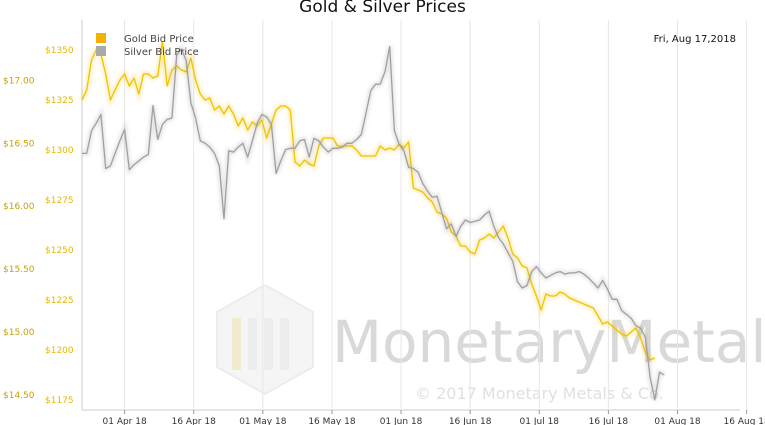 The width and height of the screenshot is (765, 425). I want to click on y-tick-label-gold: $1350, so click(59, 51).